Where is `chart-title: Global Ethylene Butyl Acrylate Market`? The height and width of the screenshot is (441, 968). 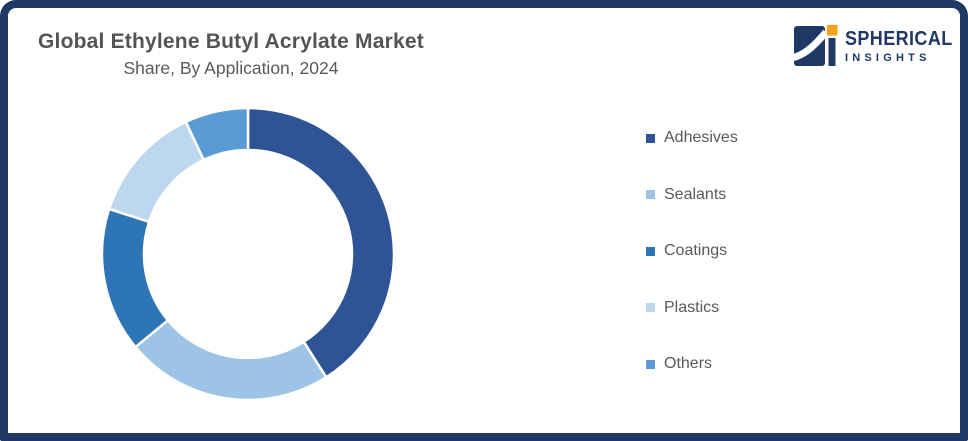 chart-title: Global Ethylene Butyl Acrylate Market is located at coordinates (231, 41).